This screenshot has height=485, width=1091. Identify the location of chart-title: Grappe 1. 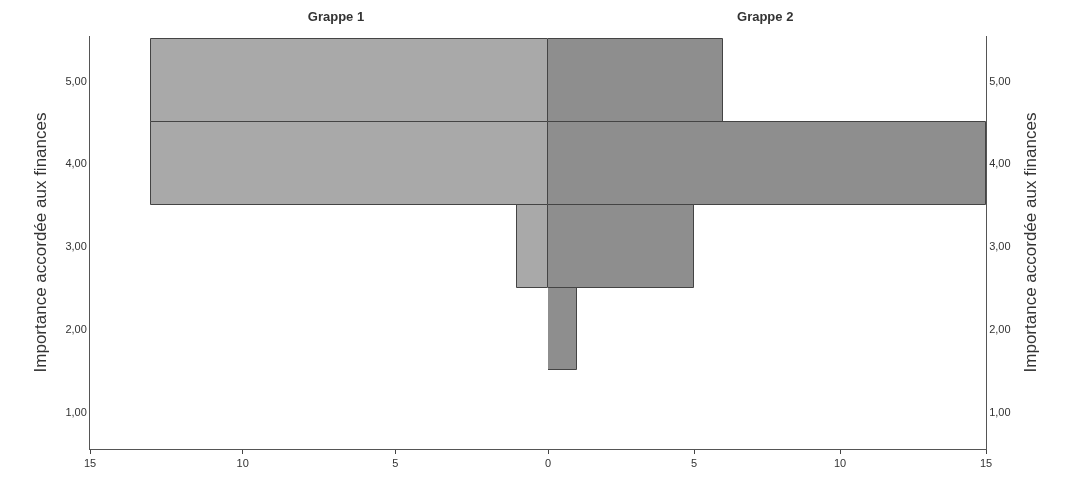
(336, 17).